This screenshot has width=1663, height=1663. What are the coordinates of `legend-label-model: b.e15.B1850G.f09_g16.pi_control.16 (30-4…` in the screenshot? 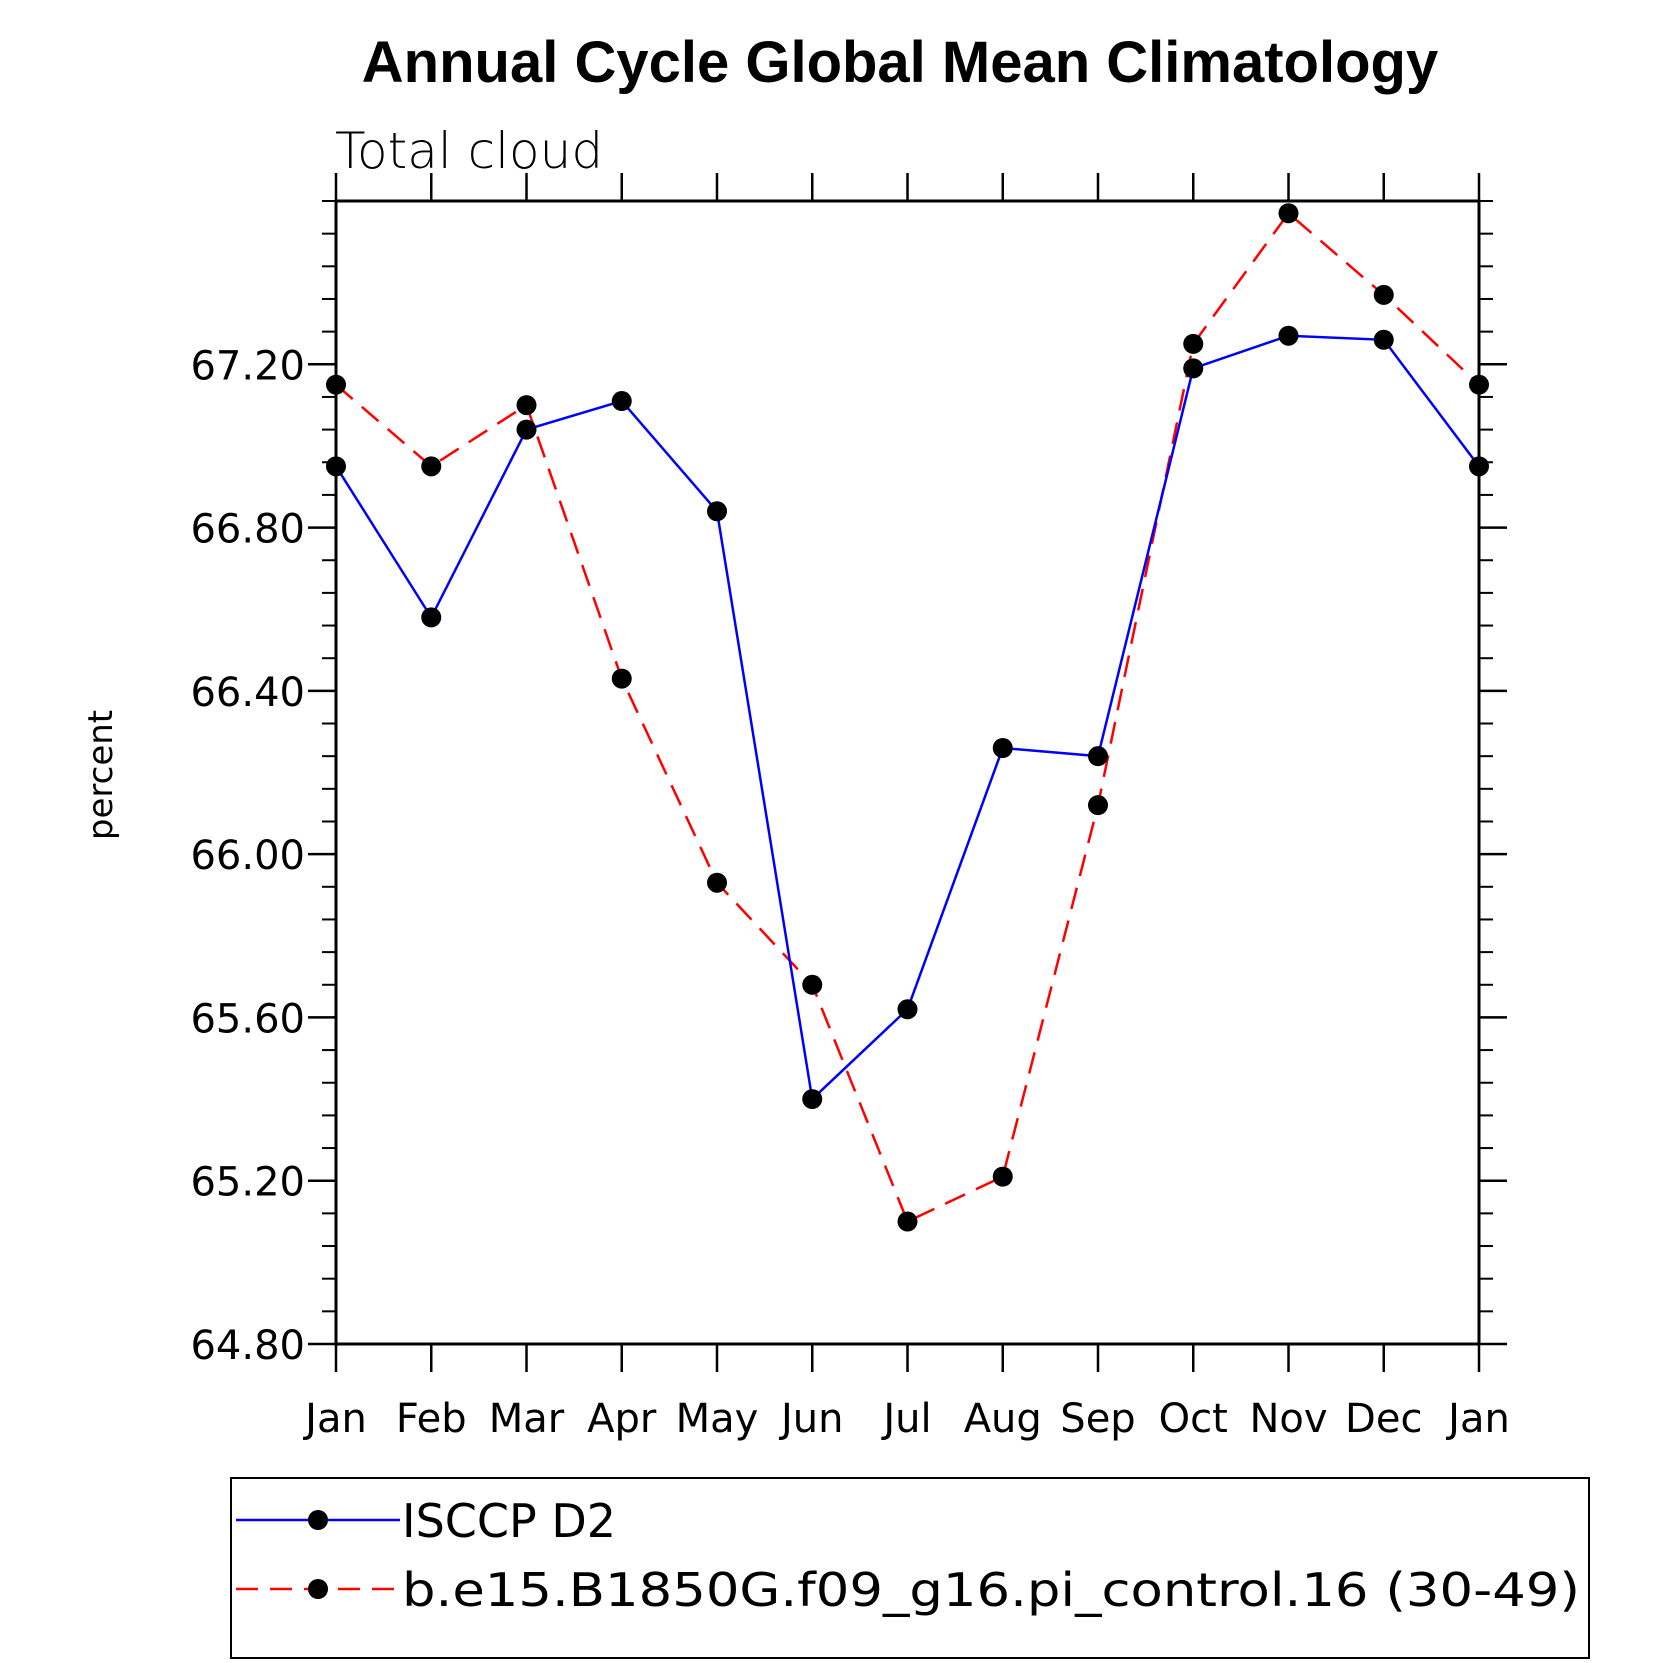 It's located at (991, 1590).